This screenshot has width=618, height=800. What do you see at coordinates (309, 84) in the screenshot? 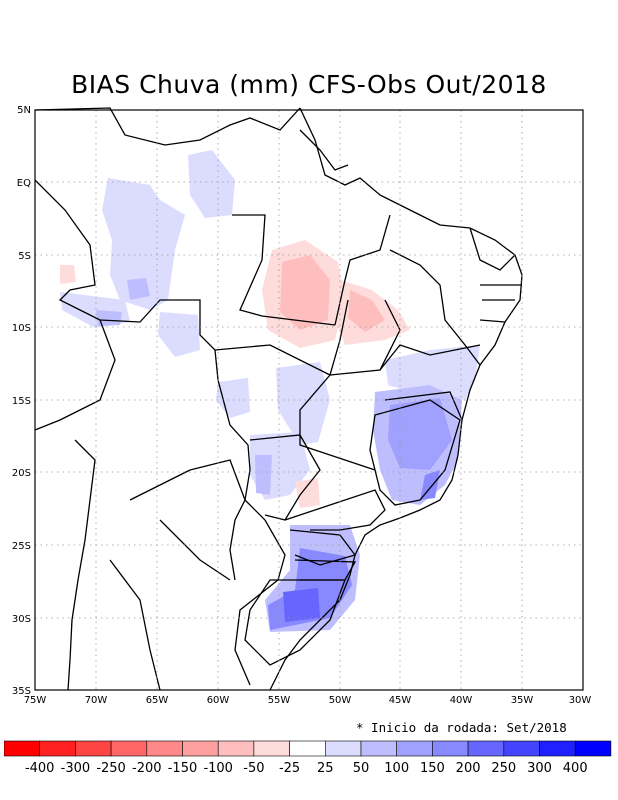
I see `map-title: BIAS Chuva (mm) CFS-Obs Out/2018` at bounding box center [309, 84].